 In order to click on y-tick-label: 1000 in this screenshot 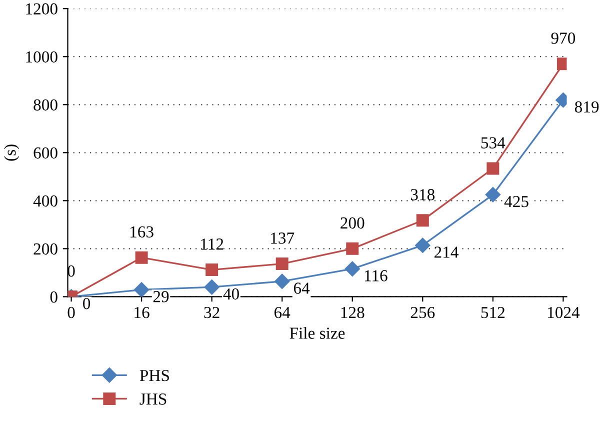, I will do `click(42, 57)`.